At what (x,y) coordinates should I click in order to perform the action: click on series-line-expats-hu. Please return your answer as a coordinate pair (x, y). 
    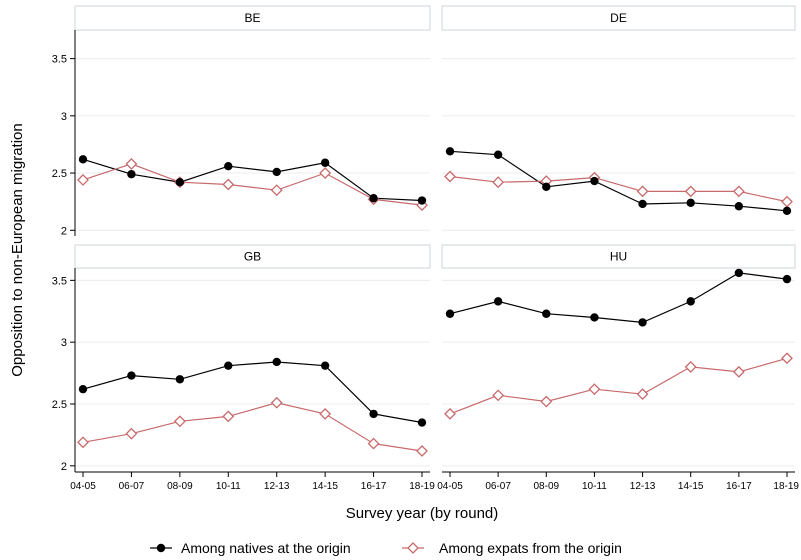
    Looking at the image, I should click on (618, 386).